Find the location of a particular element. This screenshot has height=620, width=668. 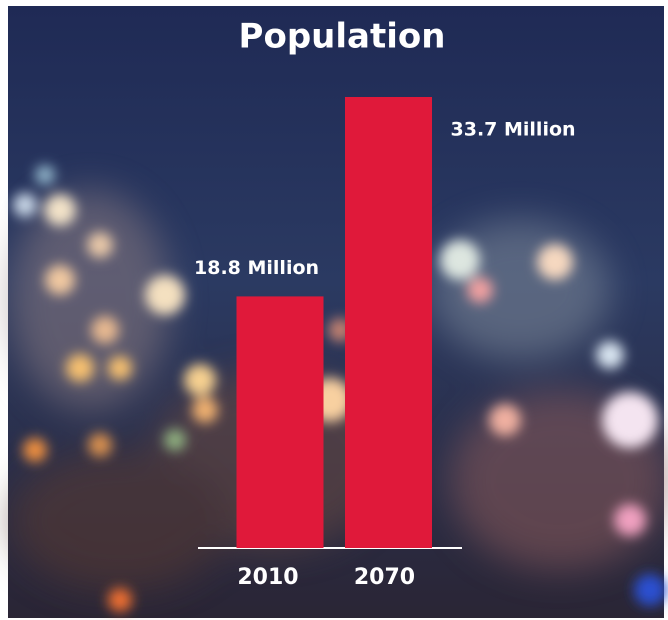

x-tick-label: 2010 is located at coordinates (267, 577).